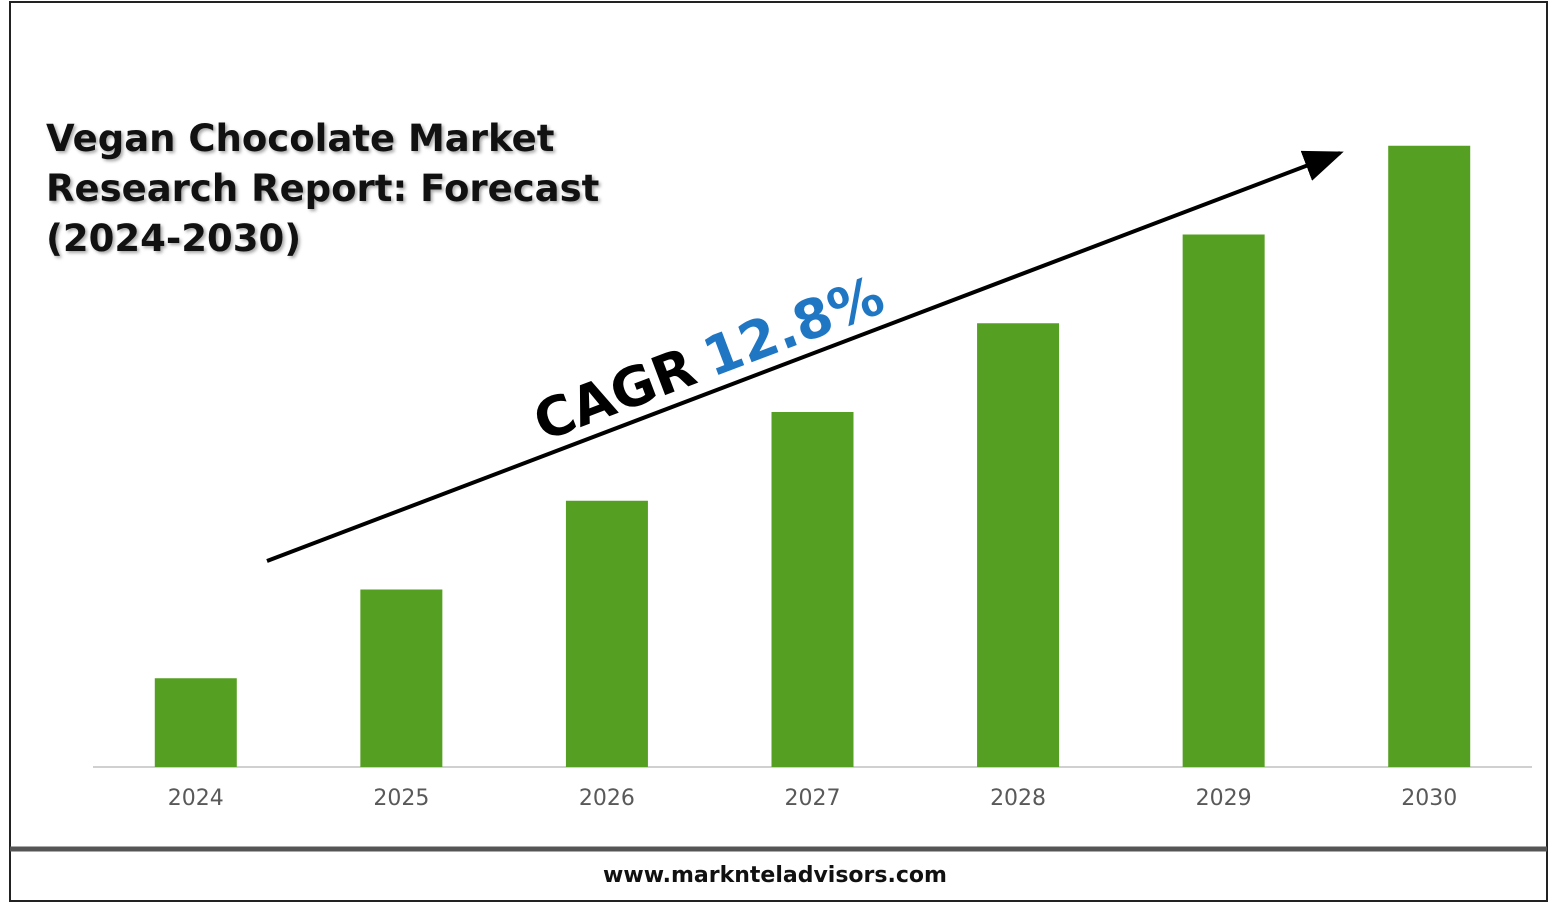 The height and width of the screenshot is (906, 1557). I want to click on x-tick-label: 2024, so click(196, 798).